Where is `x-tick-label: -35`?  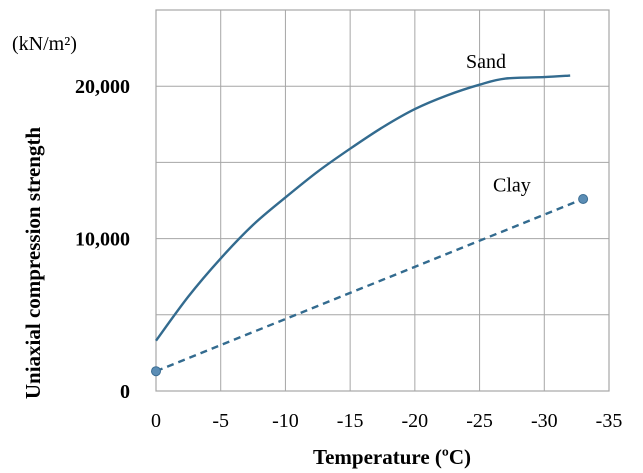
x-tick-label: -35 is located at coordinates (609, 421).